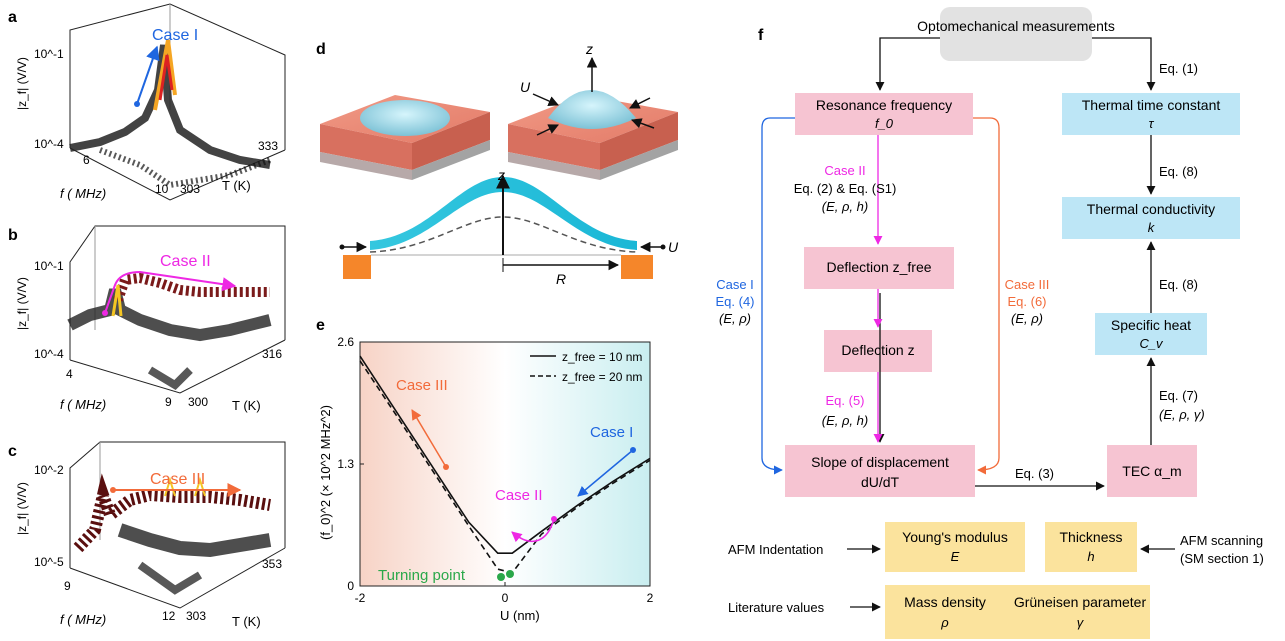 Image resolution: width=1285 pixels, height=641 pixels. I want to click on chart-ytick-1: 1.3, so click(345, 464).